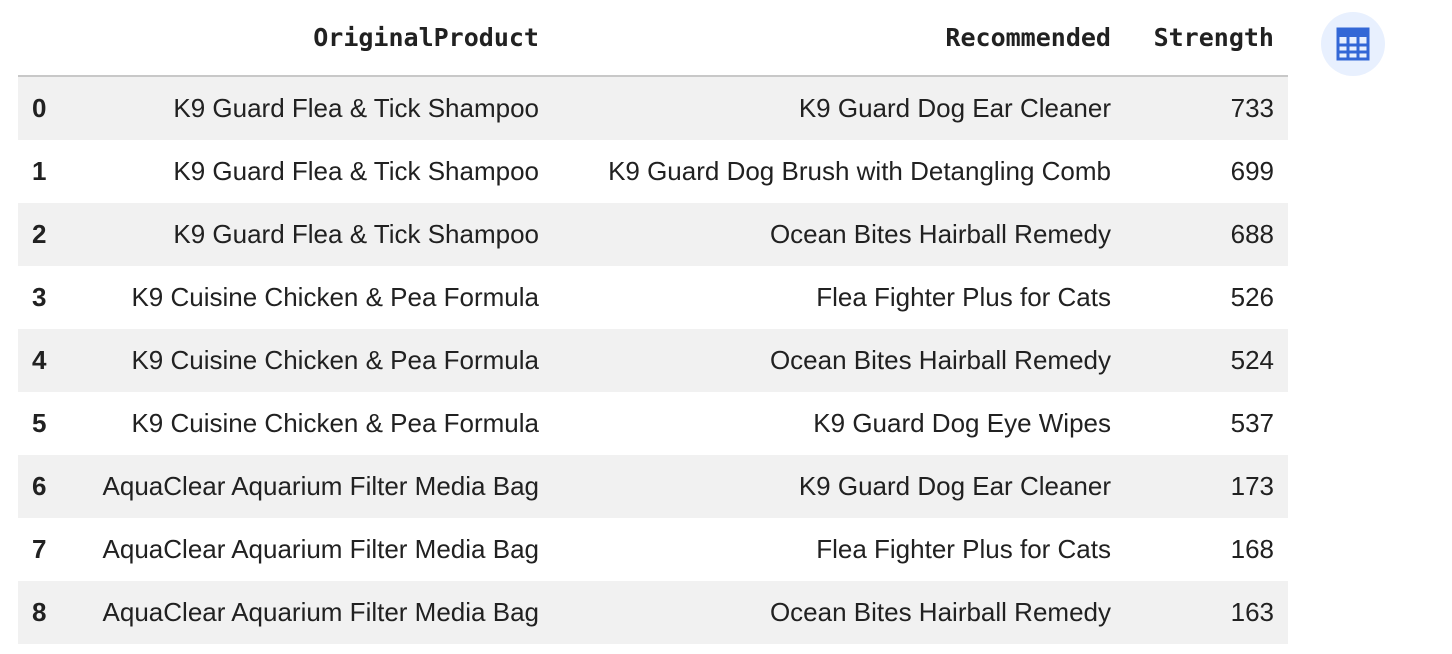  I want to click on row-index: 5, so click(39, 423).